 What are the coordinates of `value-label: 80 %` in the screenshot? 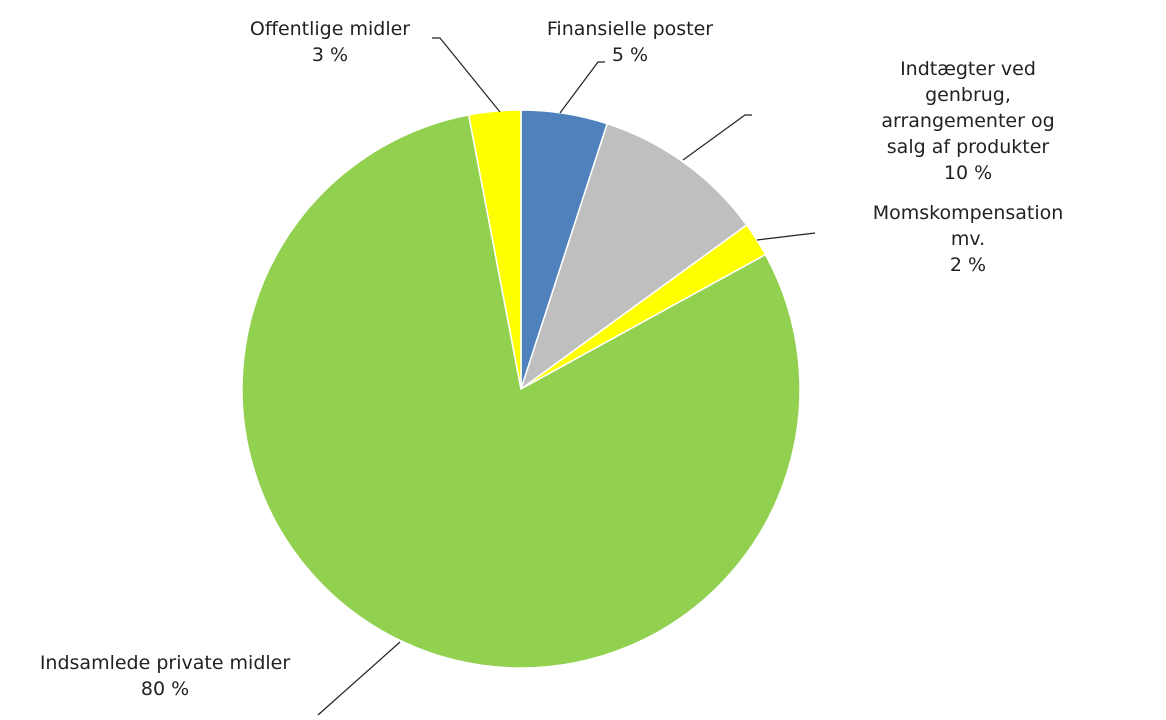 It's located at (165, 689).